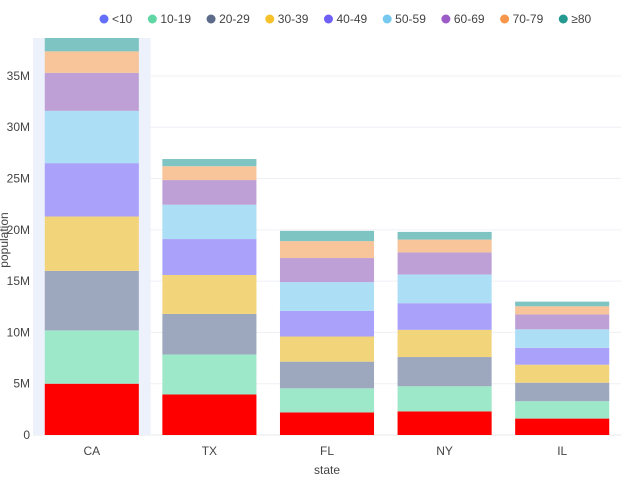 The image size is (640, 480). I want to click on y-axis-title: population, so click(5, 239).